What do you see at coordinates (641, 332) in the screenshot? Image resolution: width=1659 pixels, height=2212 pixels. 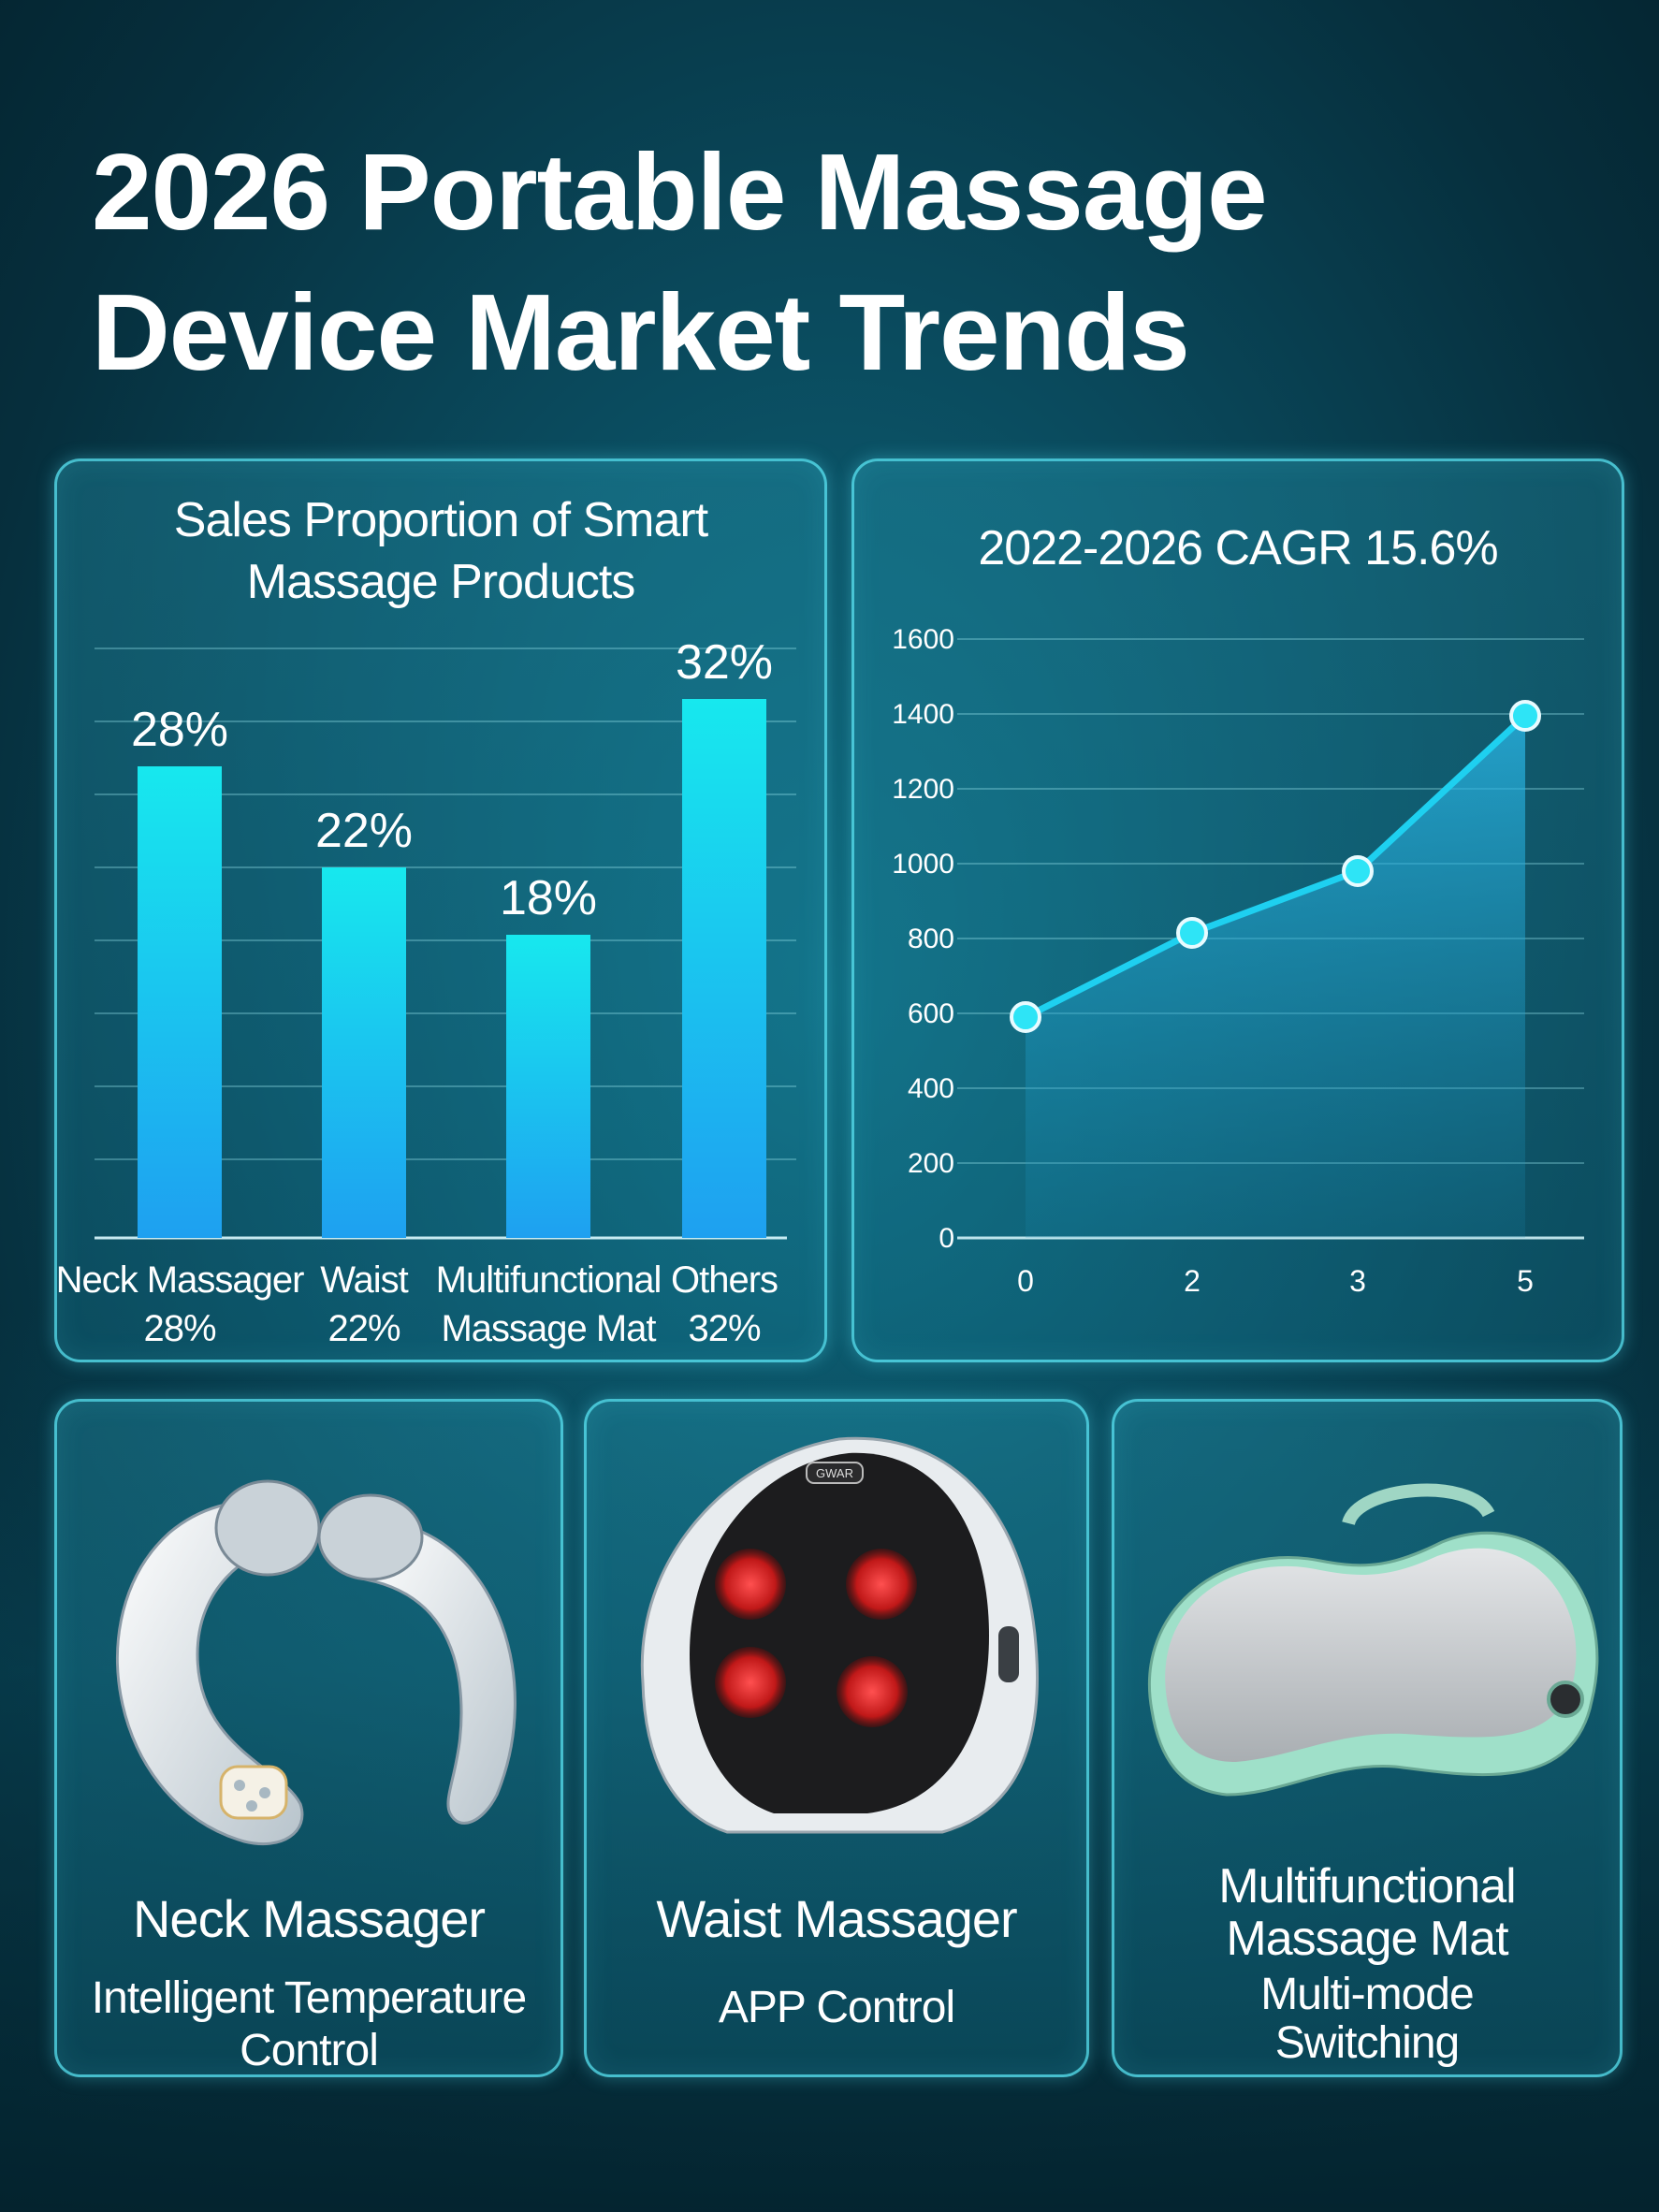 I see `page-title-line-2: Device Market Trends` at bounding box center [641, 332].